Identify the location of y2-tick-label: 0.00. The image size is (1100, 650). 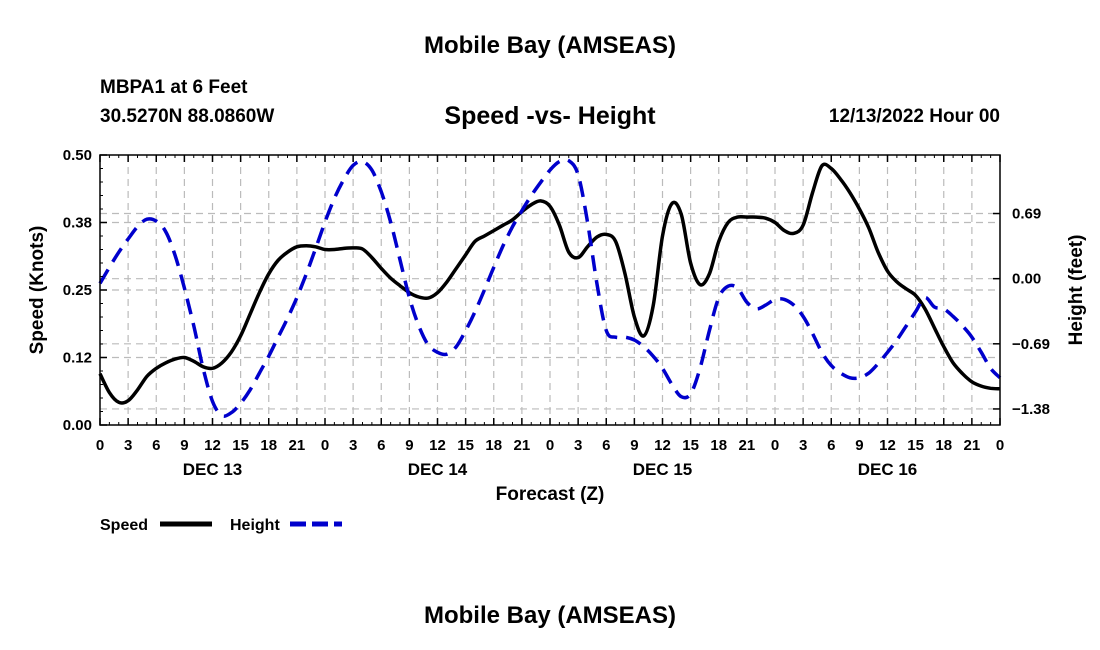
(1026, 279).